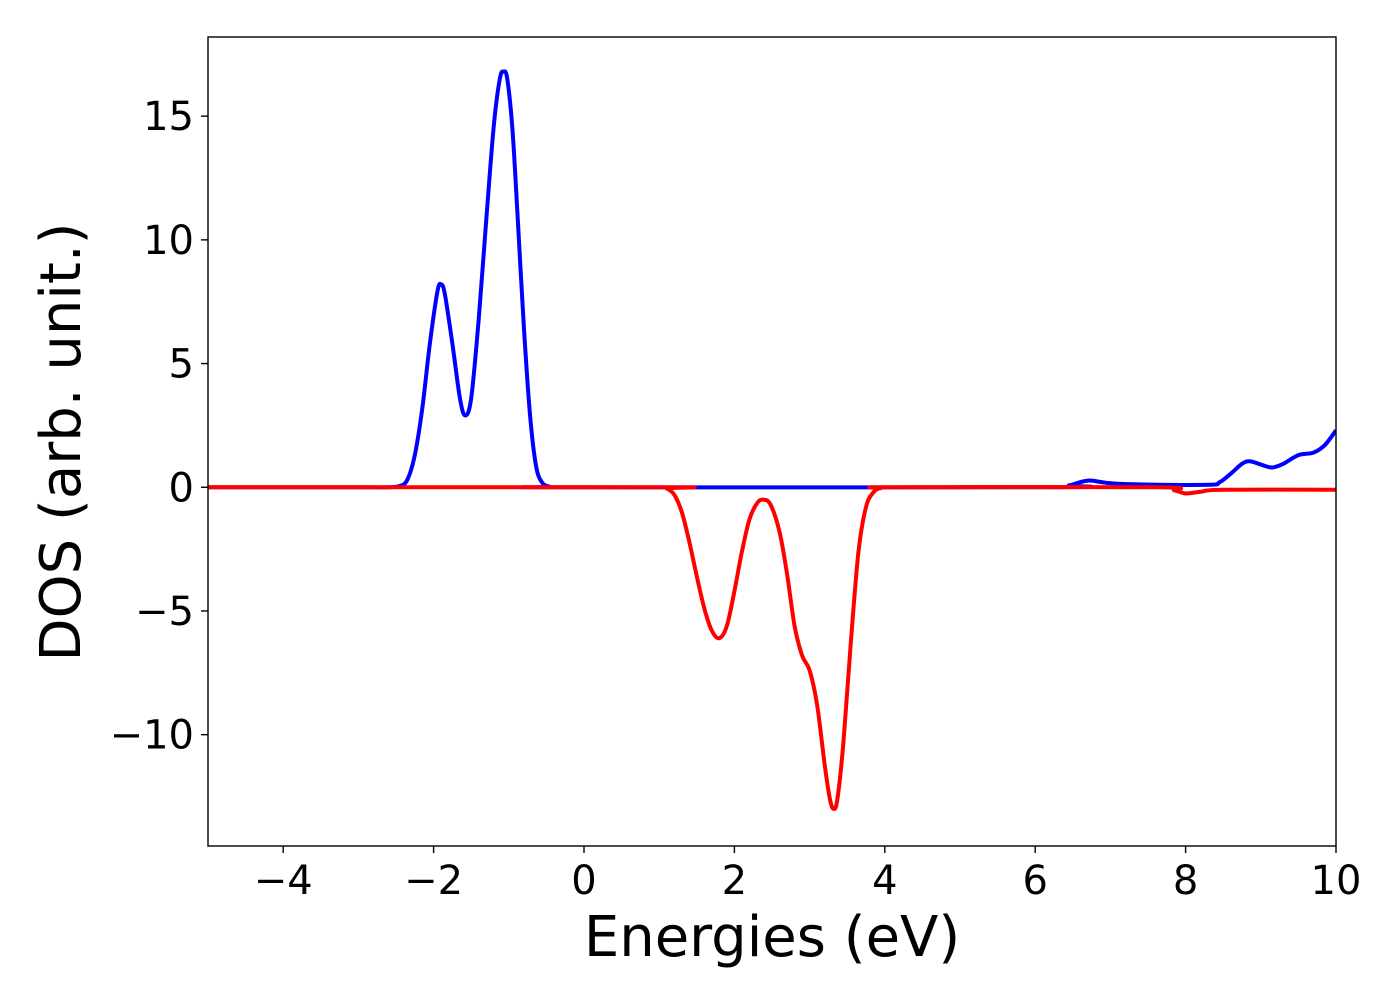 This screenshot has width=1400, height=1000. Describe the element at coordinates (181, 488) in the screenshot. I see `y-tick-label: 0` at that location.